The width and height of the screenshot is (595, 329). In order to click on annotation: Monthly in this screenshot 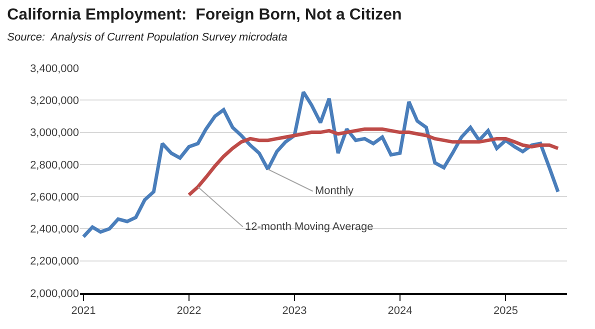, I will do `click(334, 191)`.